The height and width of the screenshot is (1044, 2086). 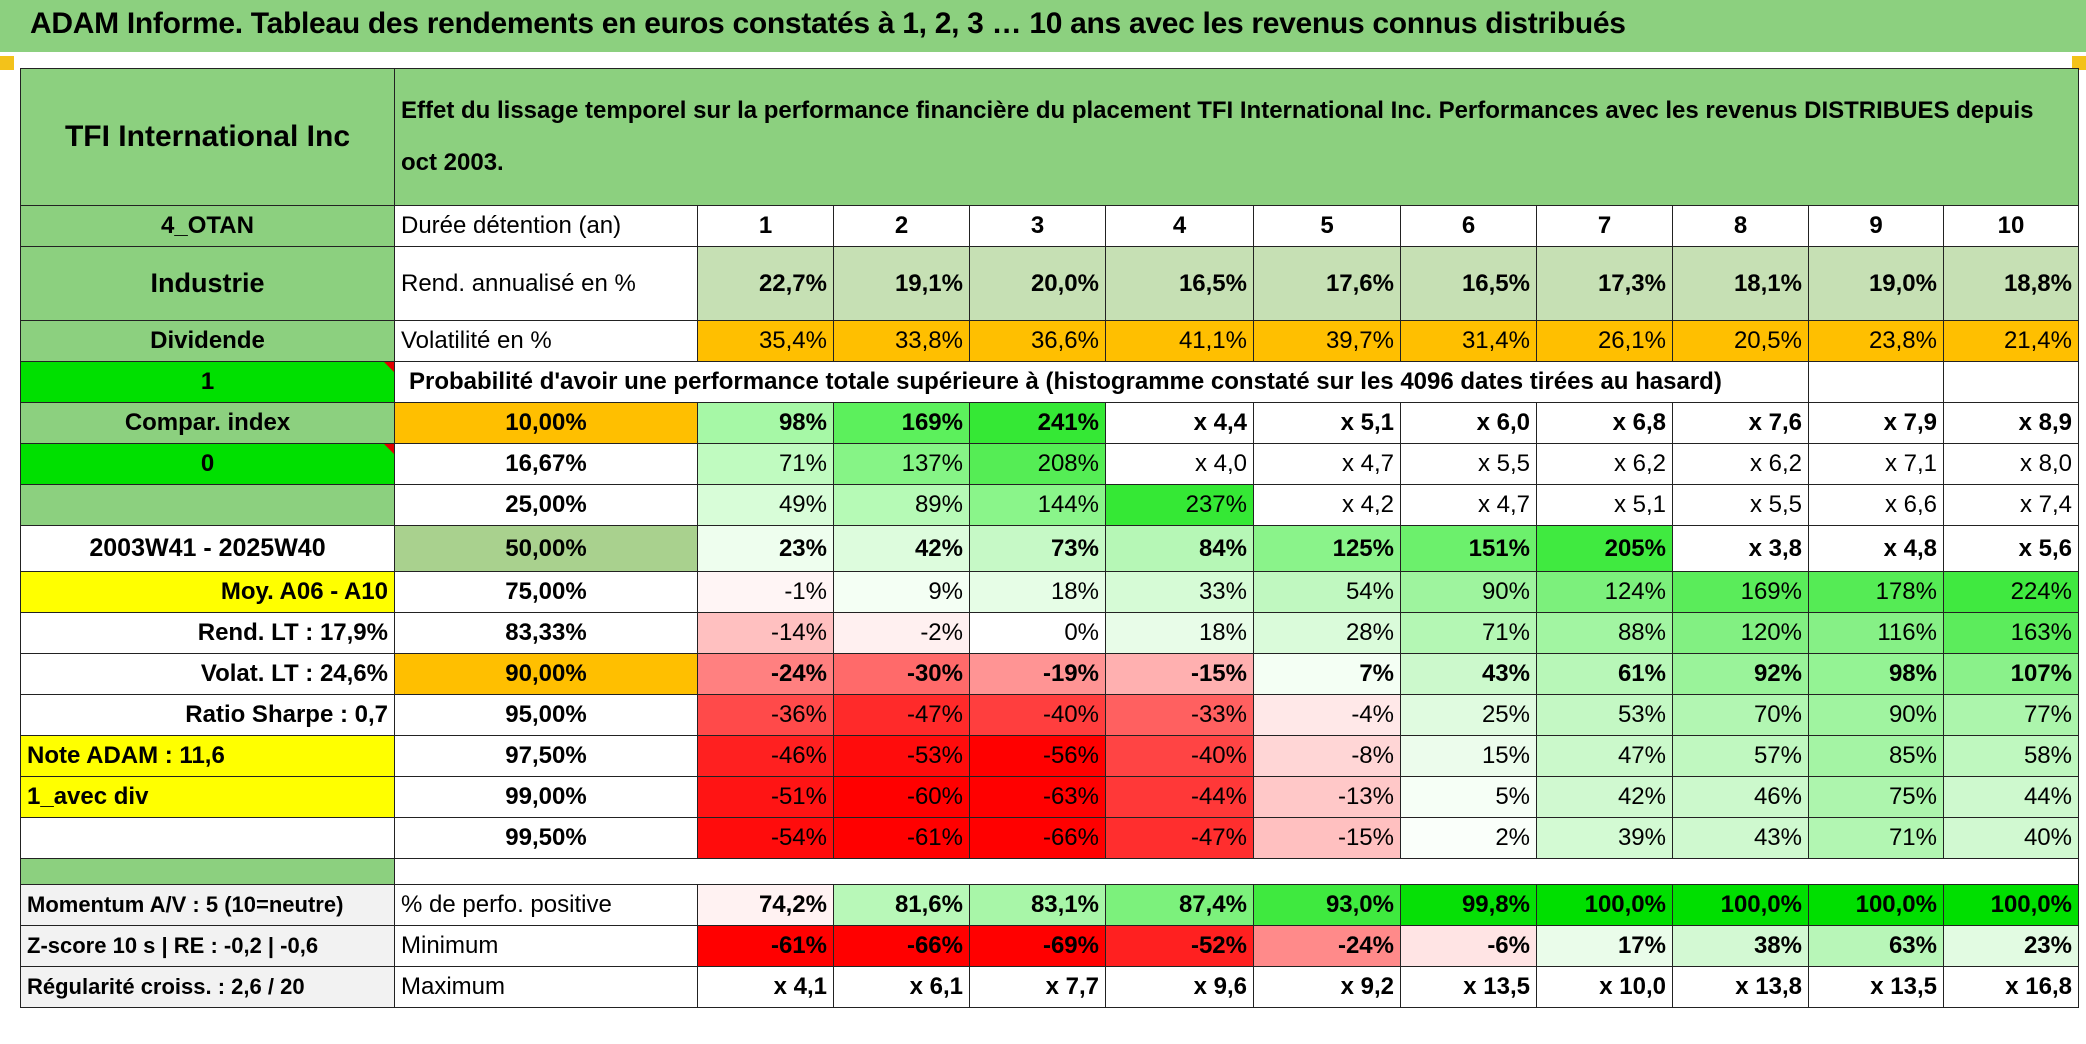 I want to click on probability-threshold: 99,00%, so click(x=546, y=797).